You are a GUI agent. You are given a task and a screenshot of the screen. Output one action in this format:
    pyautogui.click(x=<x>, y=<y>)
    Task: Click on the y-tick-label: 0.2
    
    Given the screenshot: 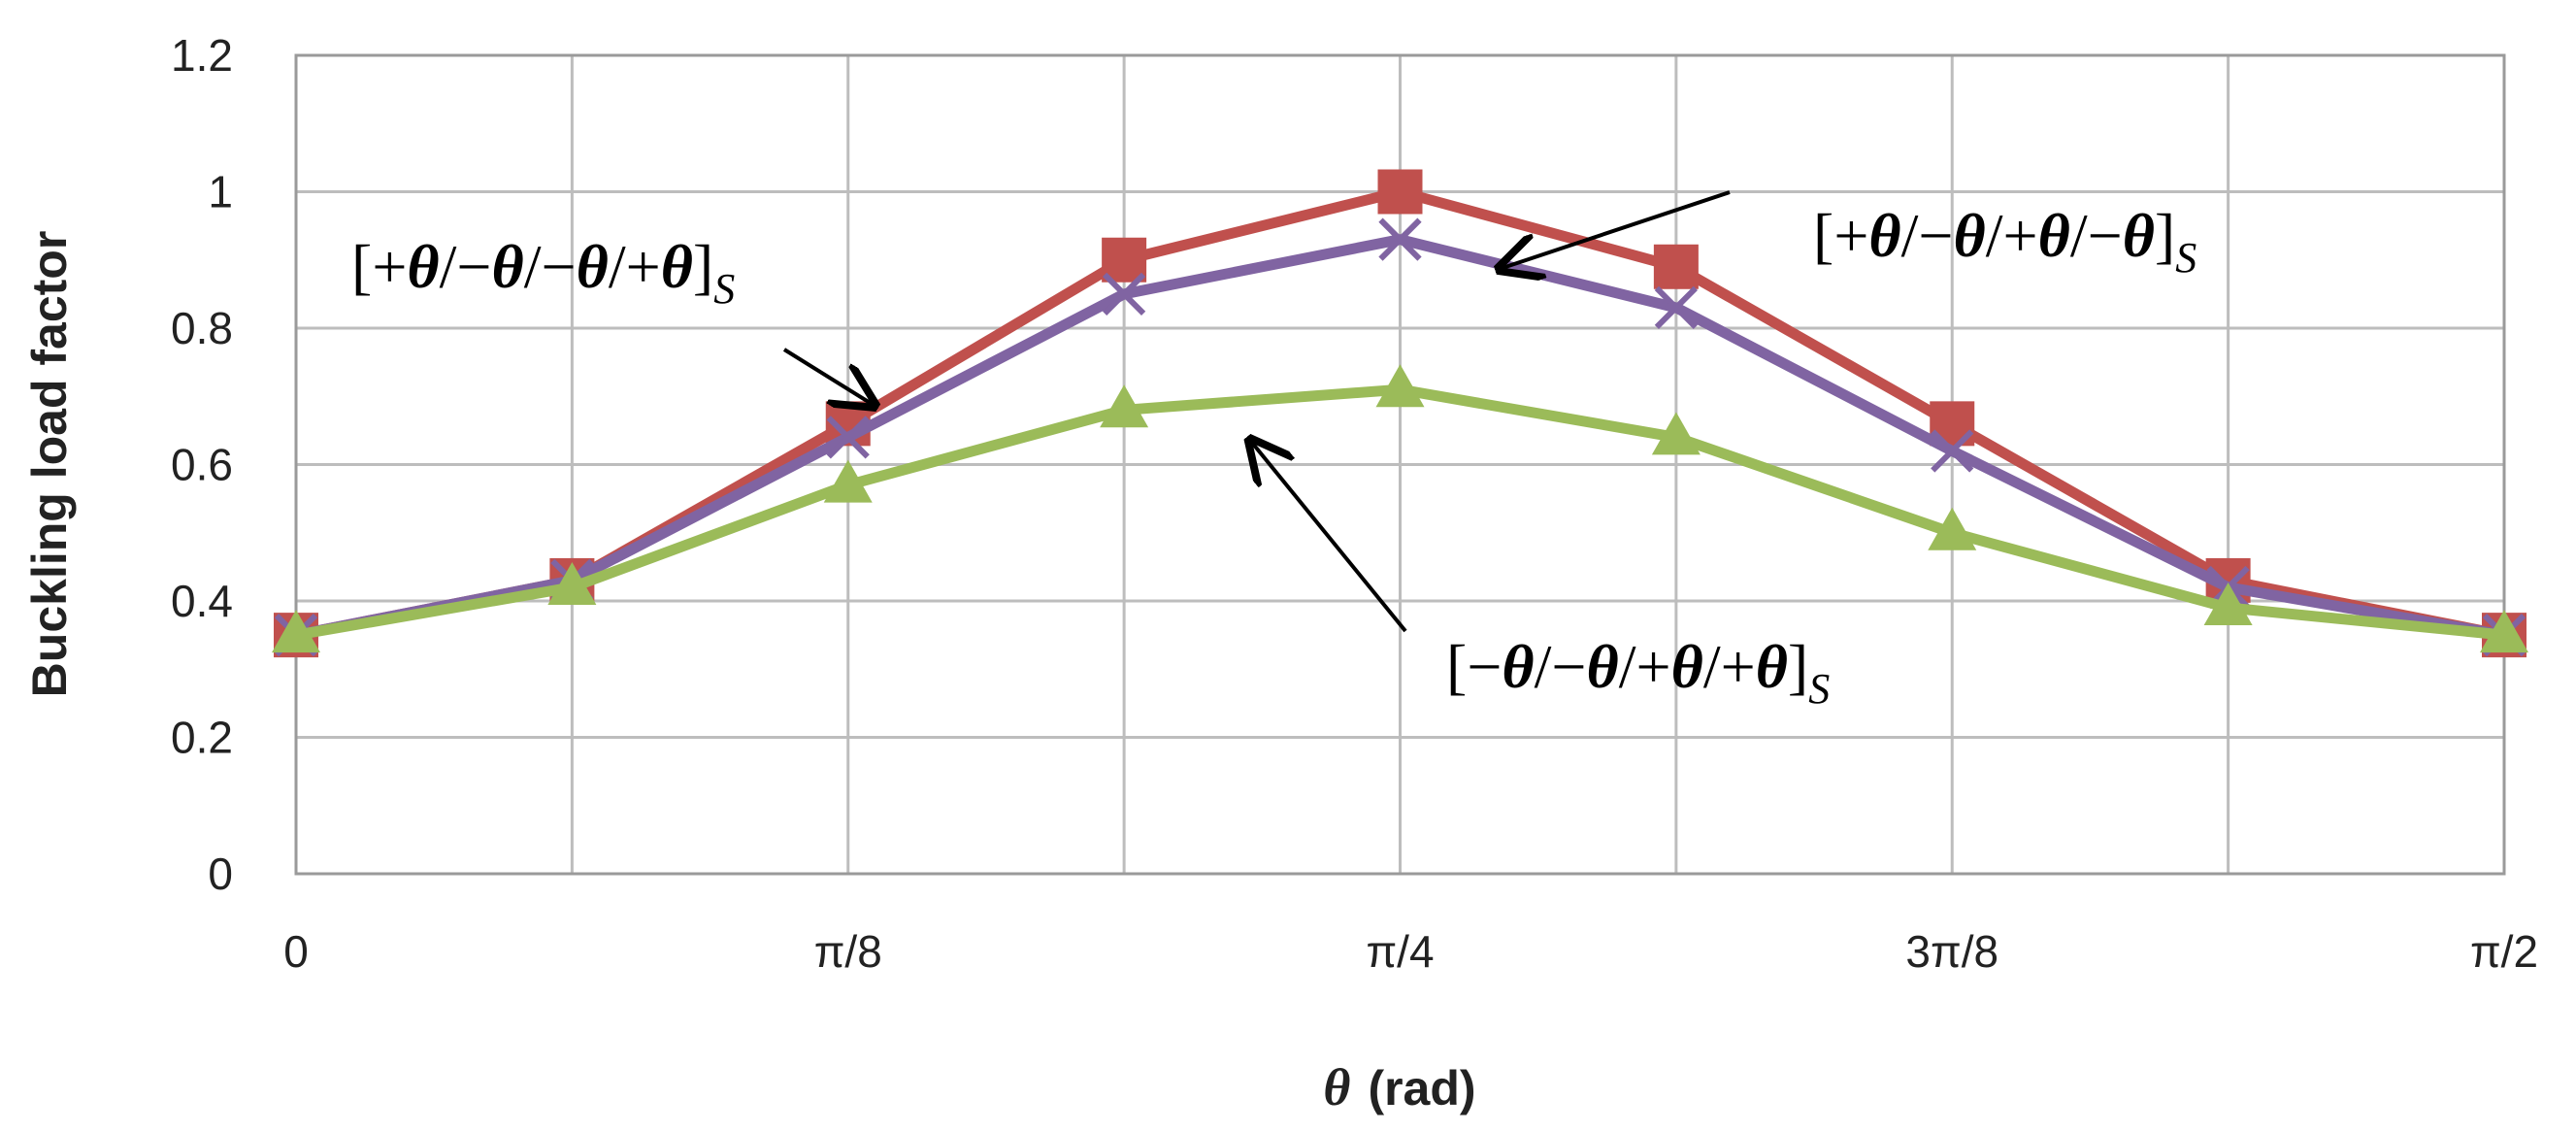 What is the action you would take?
    pyautogui.click(x=202, y=738)
    